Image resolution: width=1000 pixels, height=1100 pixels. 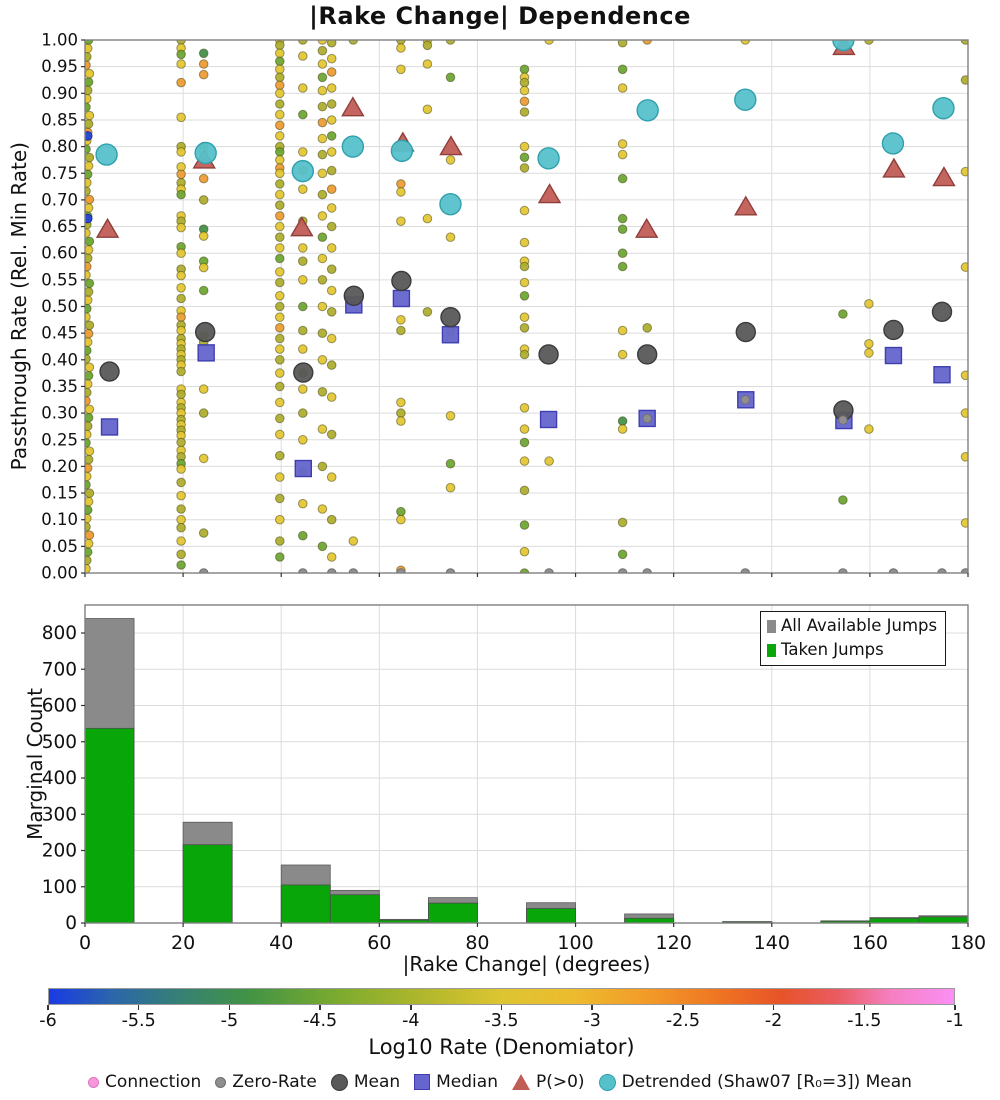 I want to click on histogram-legend-label: All Available Jumps, so click(x=859, y=625).